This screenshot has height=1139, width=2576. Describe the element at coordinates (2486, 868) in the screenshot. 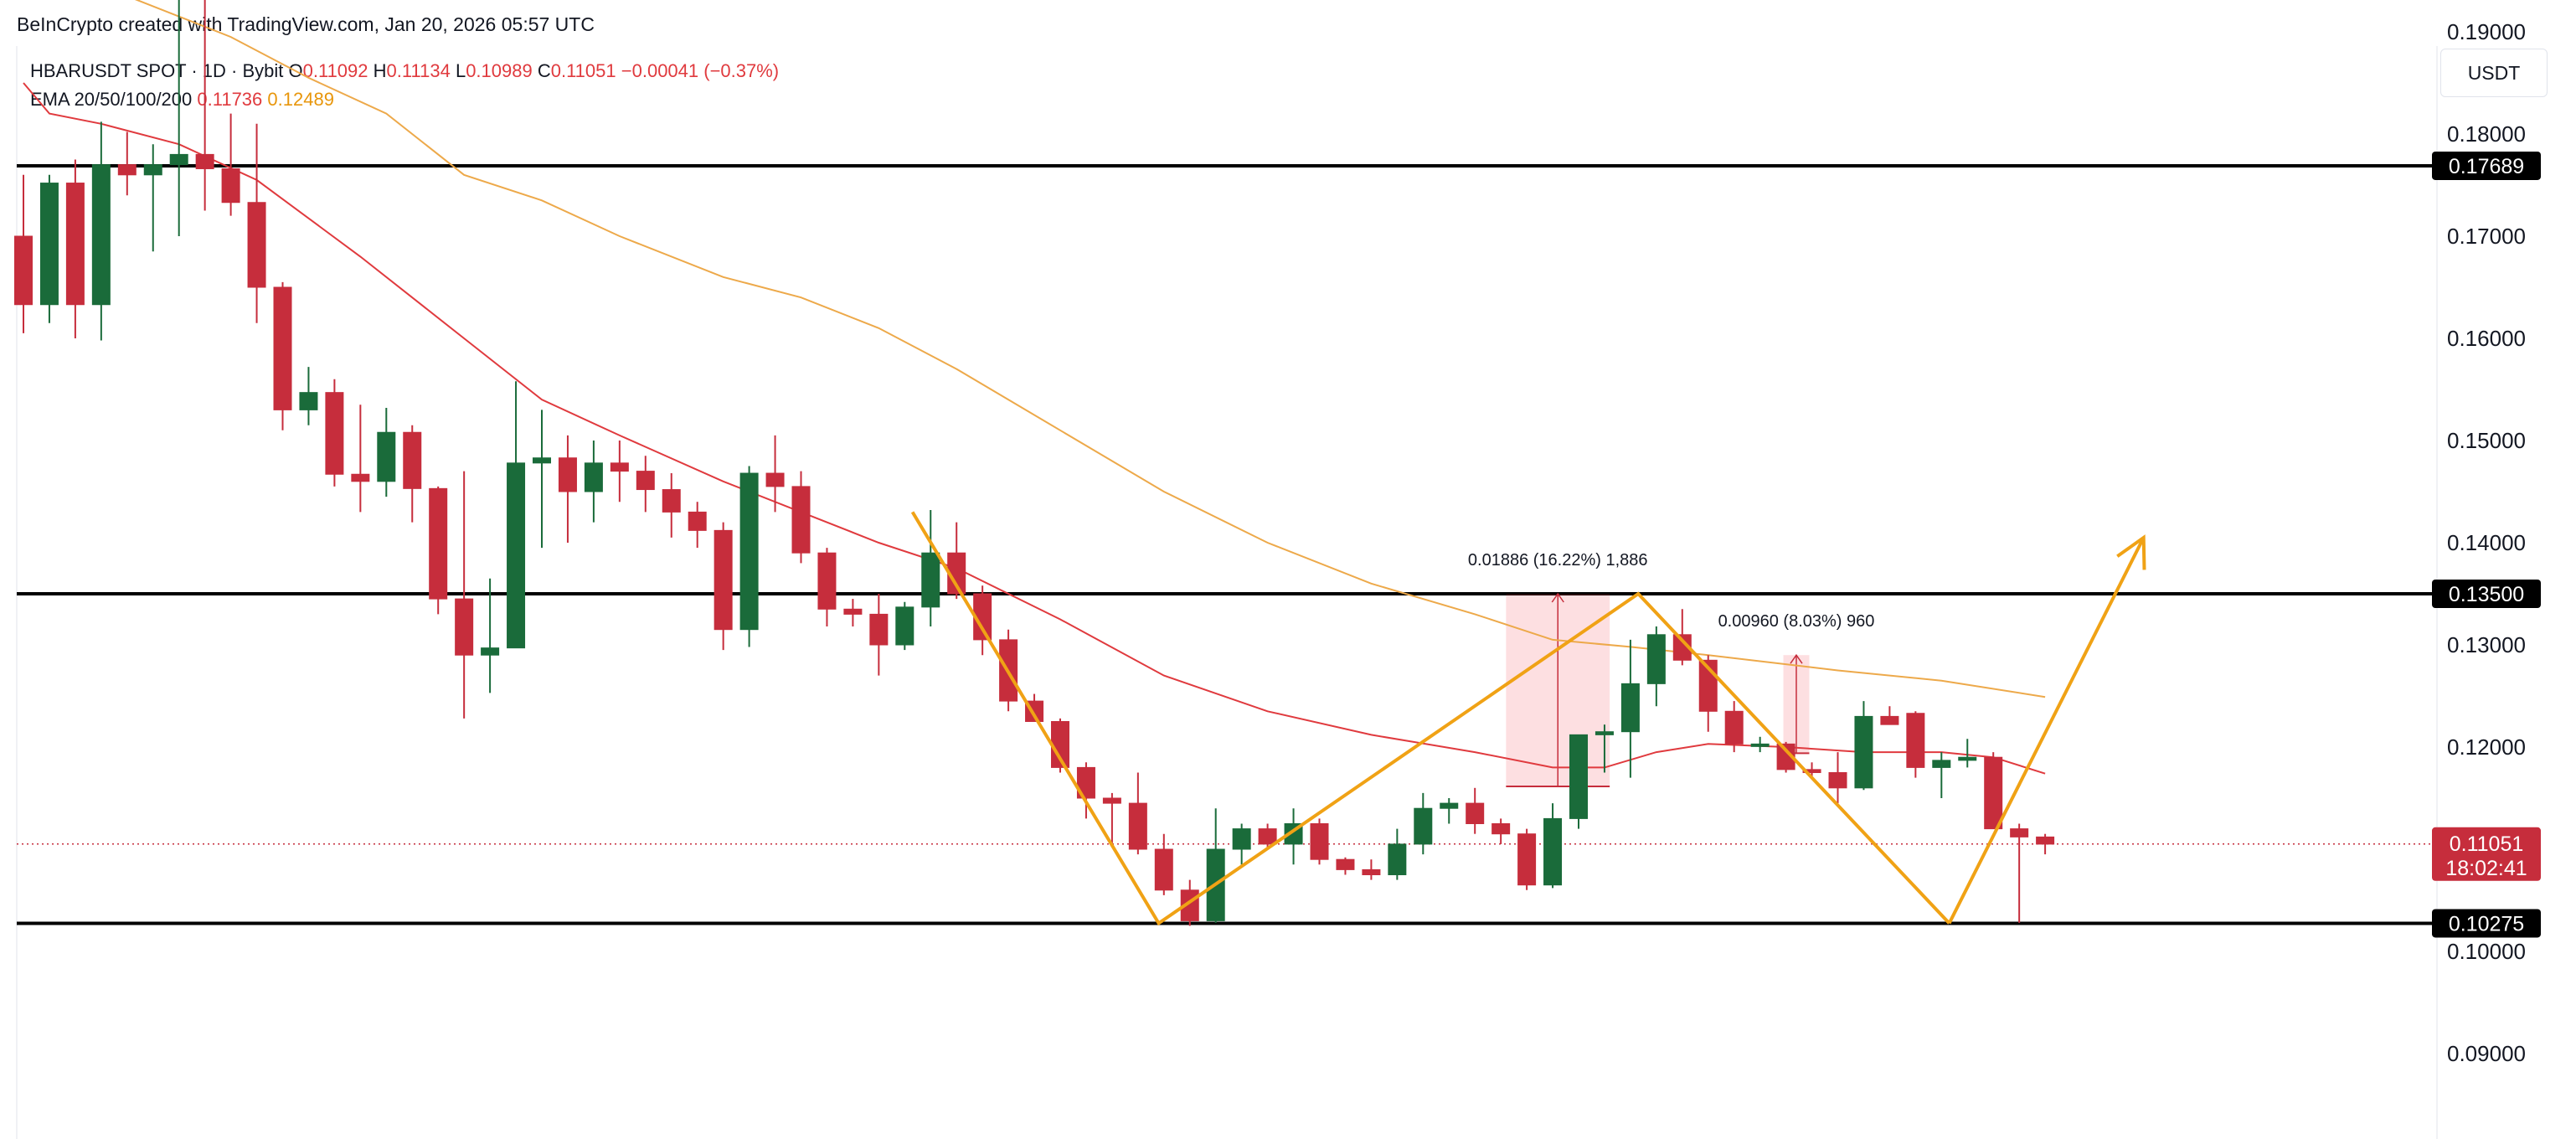

I see `candle-countdown-label: 18:02:41` at that location.